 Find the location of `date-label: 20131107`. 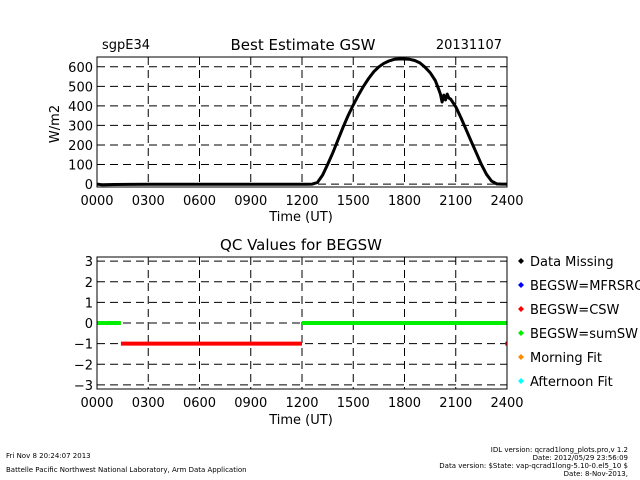

date-label: 20131107 is located at coordinates (469, 45).